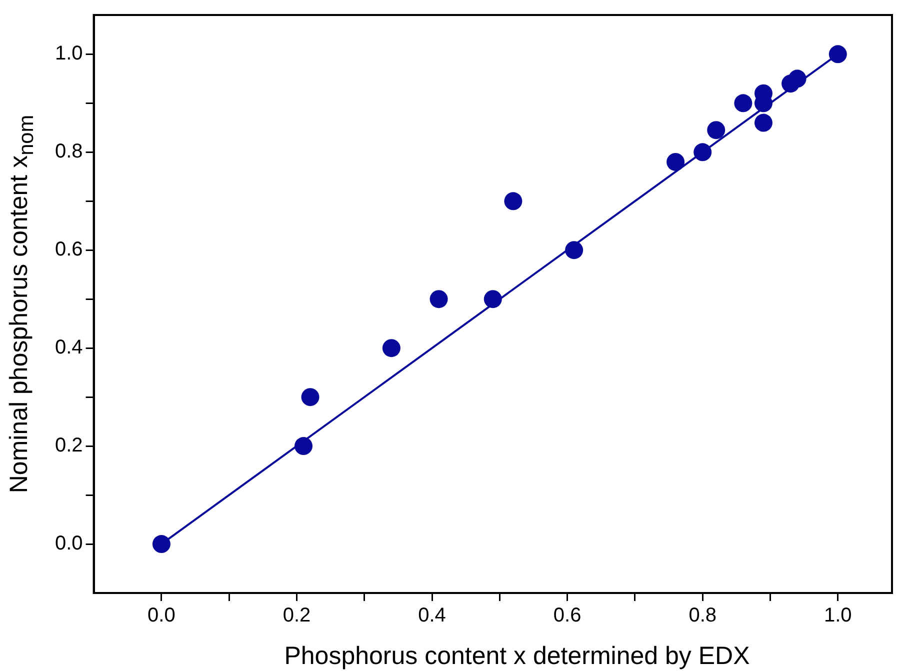 The width and height of the screenshot is (901, 671). What do you see at coordinates (567, 615) in the screenshot?
I see `x-tick-label: 0.6` at bounding box center [567, 615].